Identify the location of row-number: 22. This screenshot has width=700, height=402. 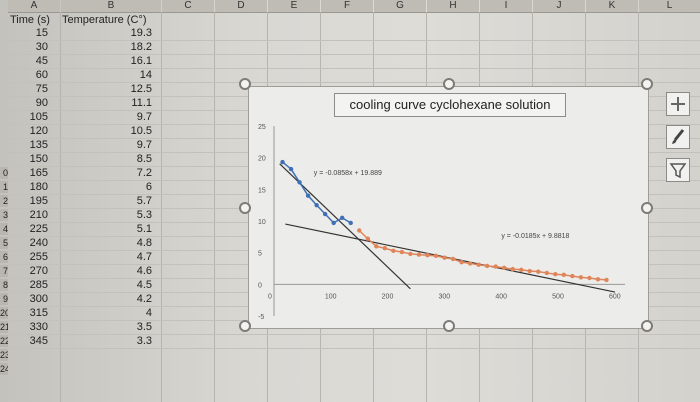
(4, 341).